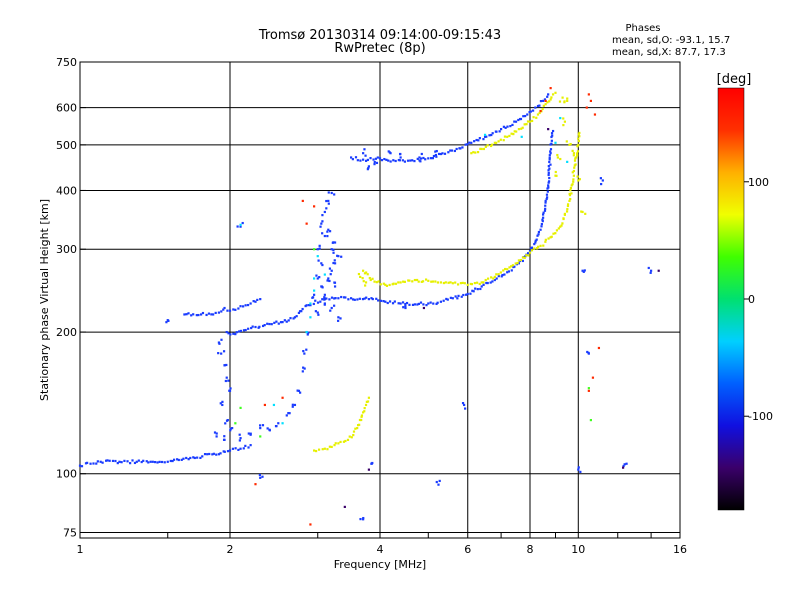 This screenshot has width=800, height=600. What do you see at coordinates (66, 249) in the screenshot?
I see `y-tick-label: 300` at bounding box center [66, 249].